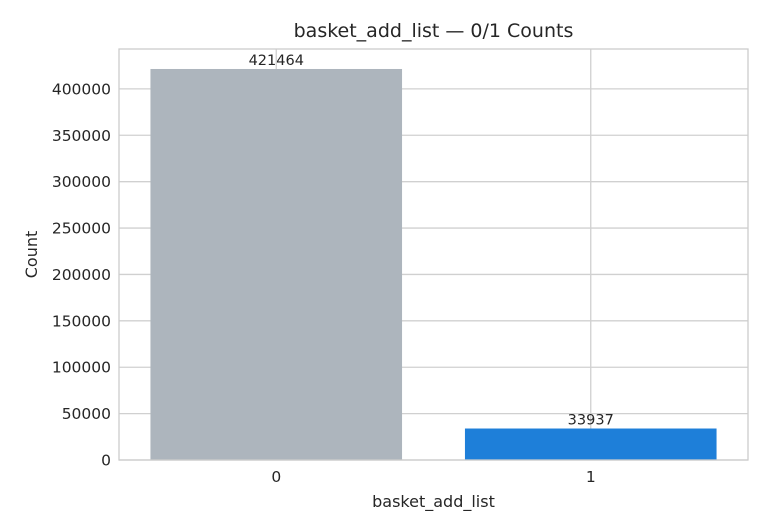 This screenshot has height=532, width=770. Describe the element at coordinates (433, 502) in the screenshot. I see `x-axis-label: basket_add_list` at that location.